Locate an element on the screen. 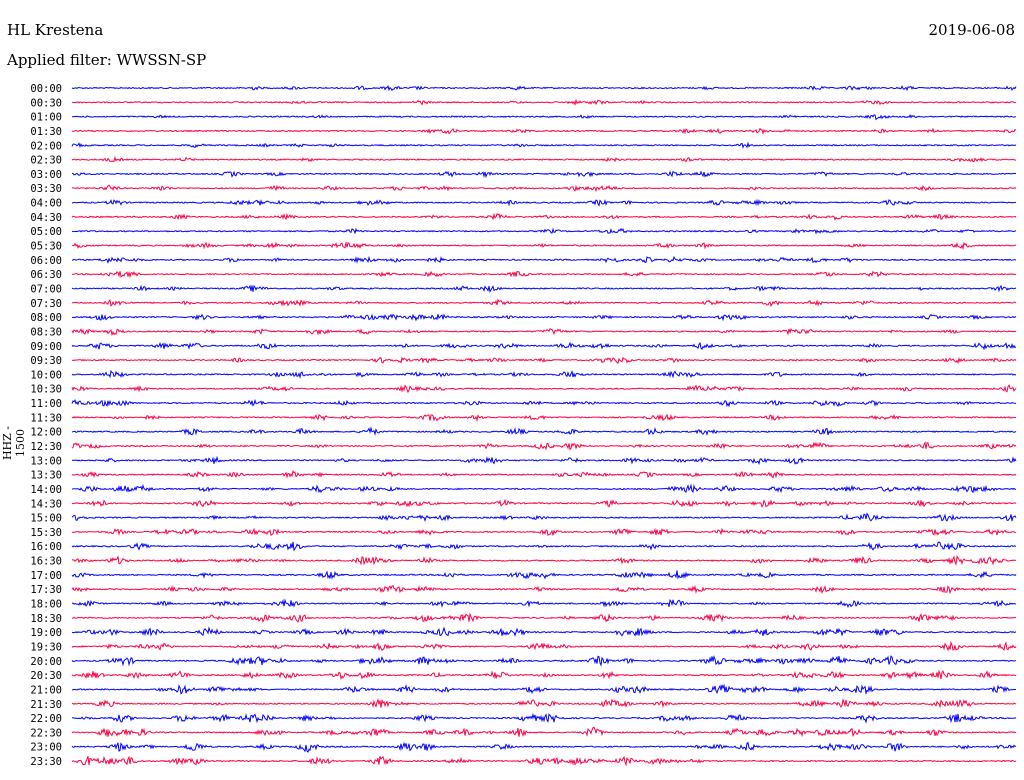 This screenshot has height=780, width=1024. row-time-label: 02:00 is located at coordinates (46, 146).